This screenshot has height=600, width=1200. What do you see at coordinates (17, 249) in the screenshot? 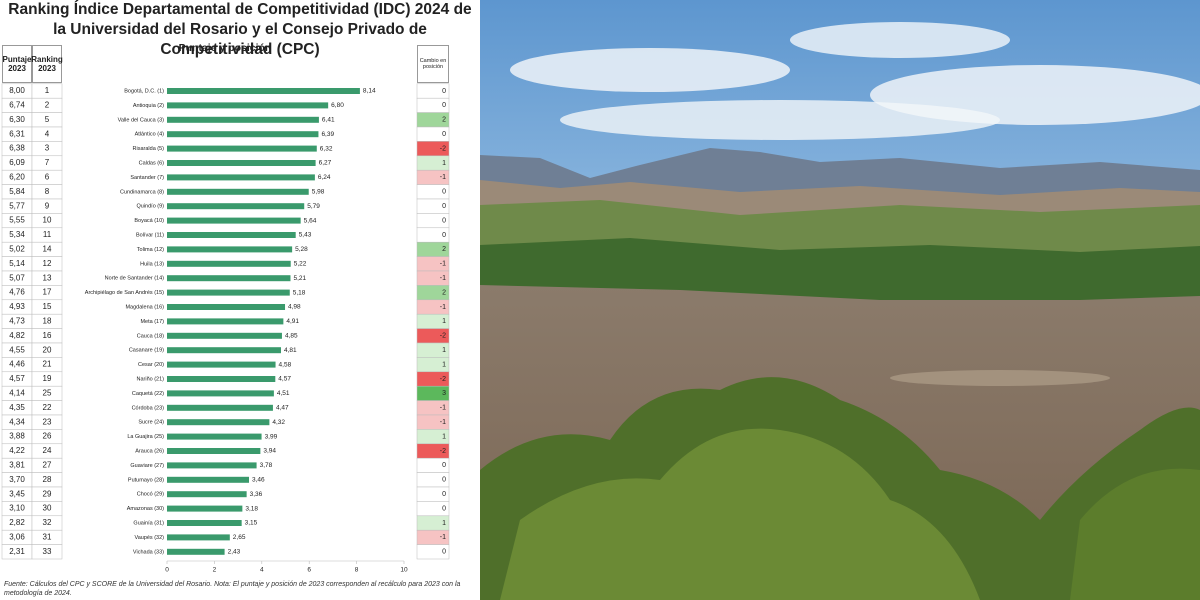
I see `puntaje-2023: 5,02` at bounding box center [17, 249].